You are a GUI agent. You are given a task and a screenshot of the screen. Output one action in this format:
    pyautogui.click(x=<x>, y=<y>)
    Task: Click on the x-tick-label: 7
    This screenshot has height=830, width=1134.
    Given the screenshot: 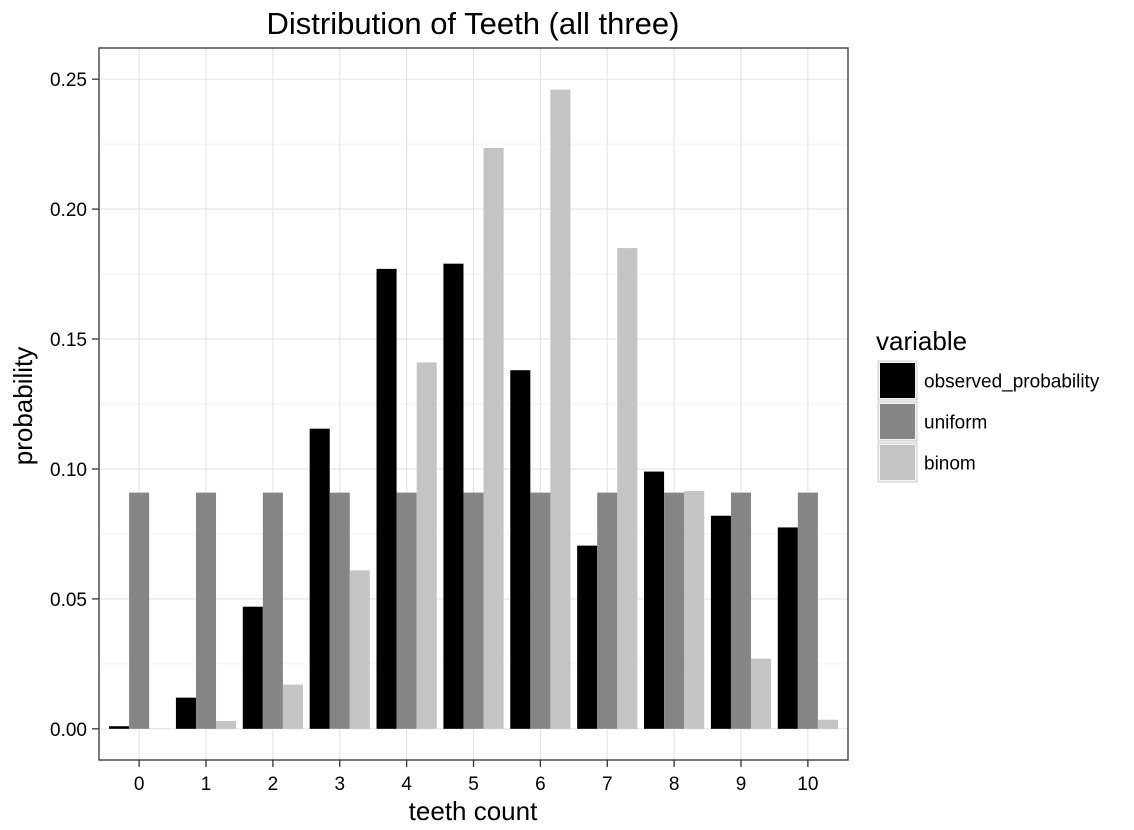 What is the action you would take?
    pyautogui.click(x=607, y=784)
    